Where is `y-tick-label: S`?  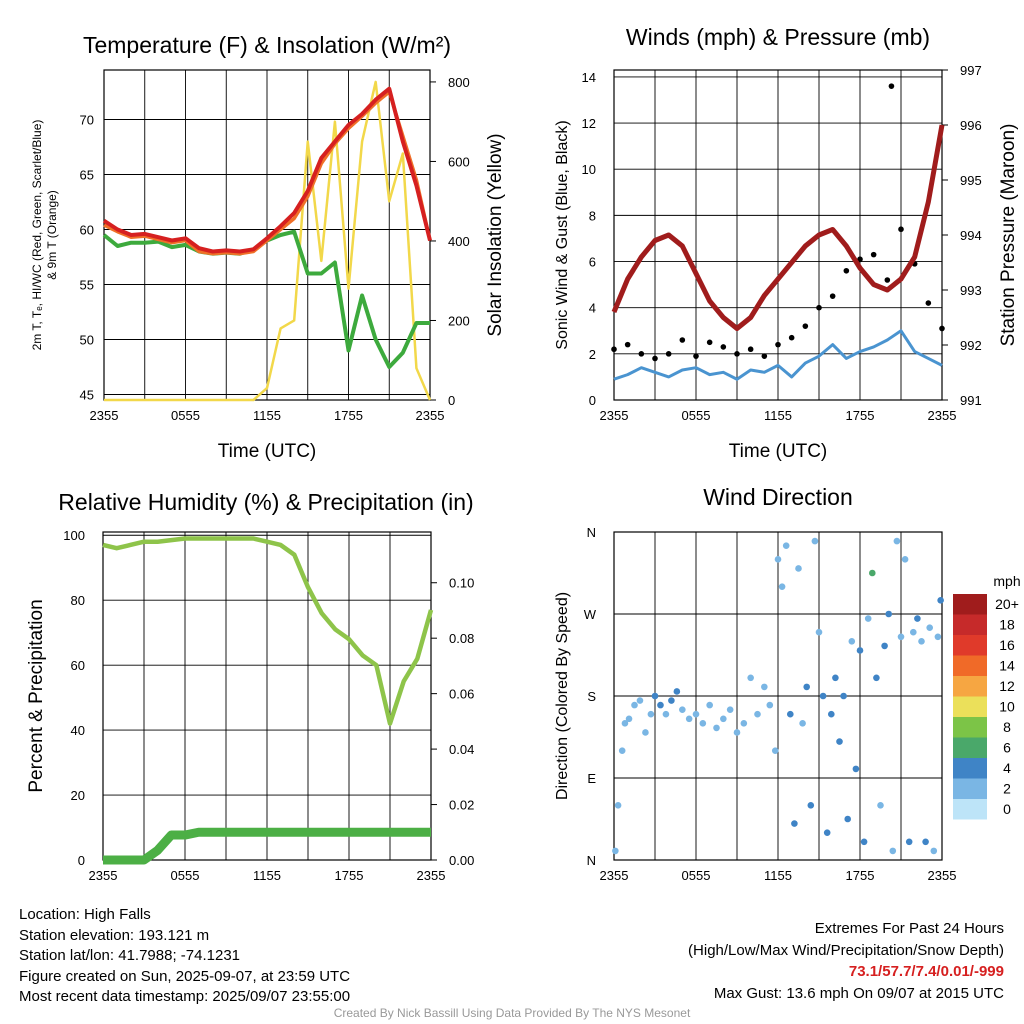
y-tick-label: S is located at coordinates (591, 696).